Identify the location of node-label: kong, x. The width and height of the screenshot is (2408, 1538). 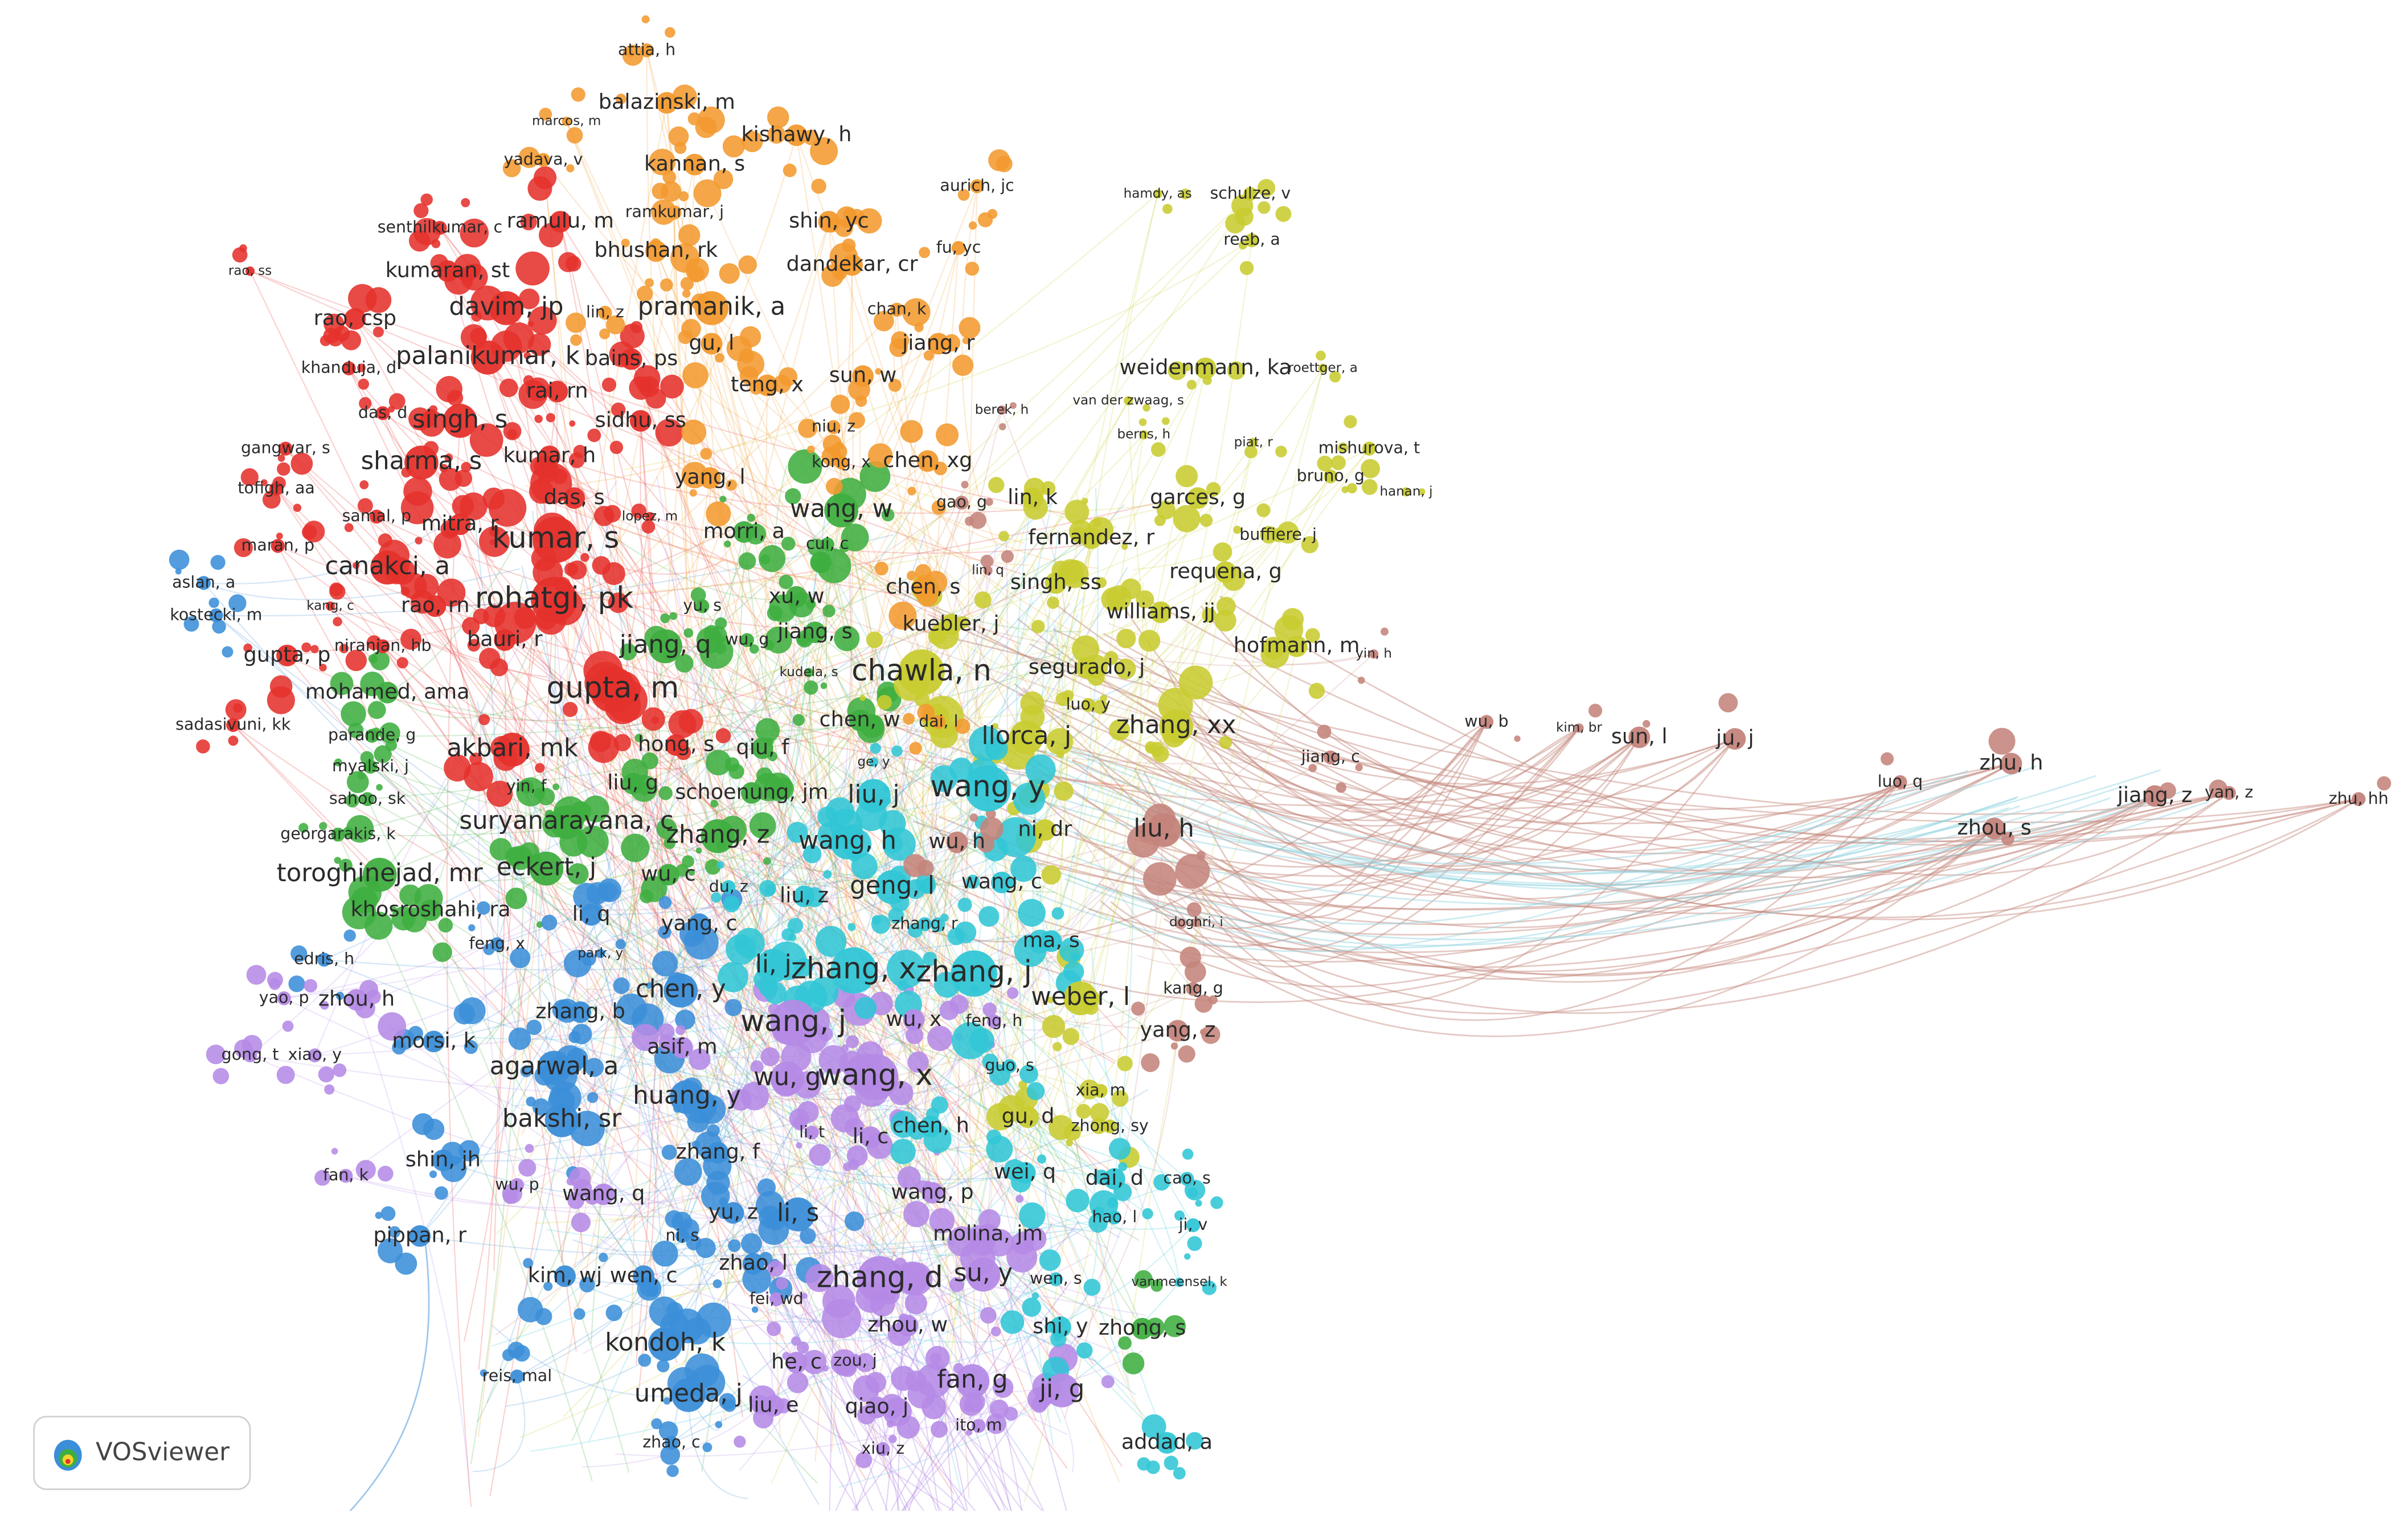
(842, 461).